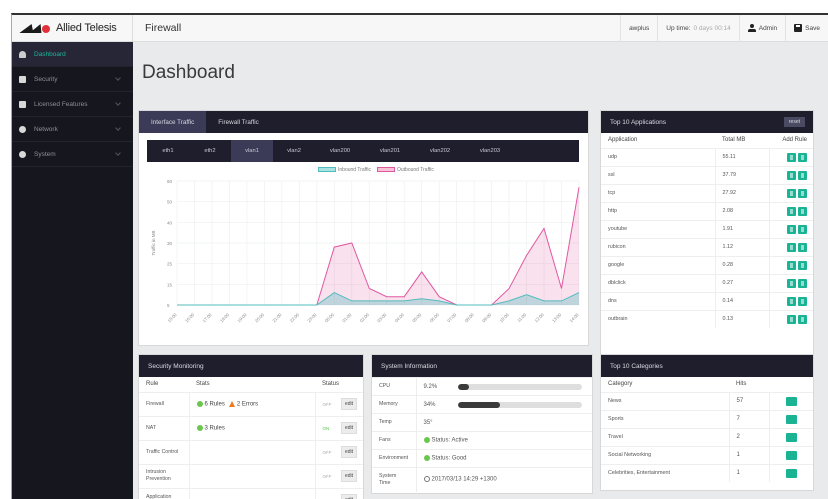  What do you see at coordinates (665, 418) in the screenshot?
I see `category-name: Sports` at bounding box center [665, 418].